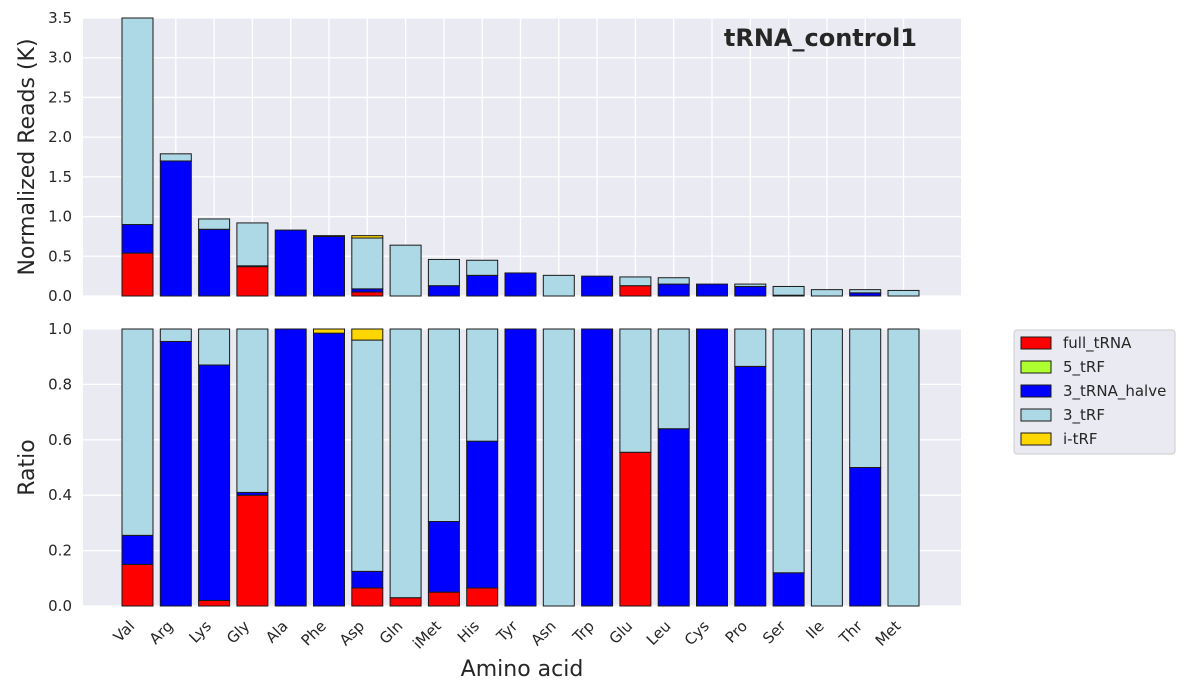 The height and width of the screenshot is (700, 1200). I want to click on reads-y-axis-label: Normalized Reads (K), so click(27, 156).